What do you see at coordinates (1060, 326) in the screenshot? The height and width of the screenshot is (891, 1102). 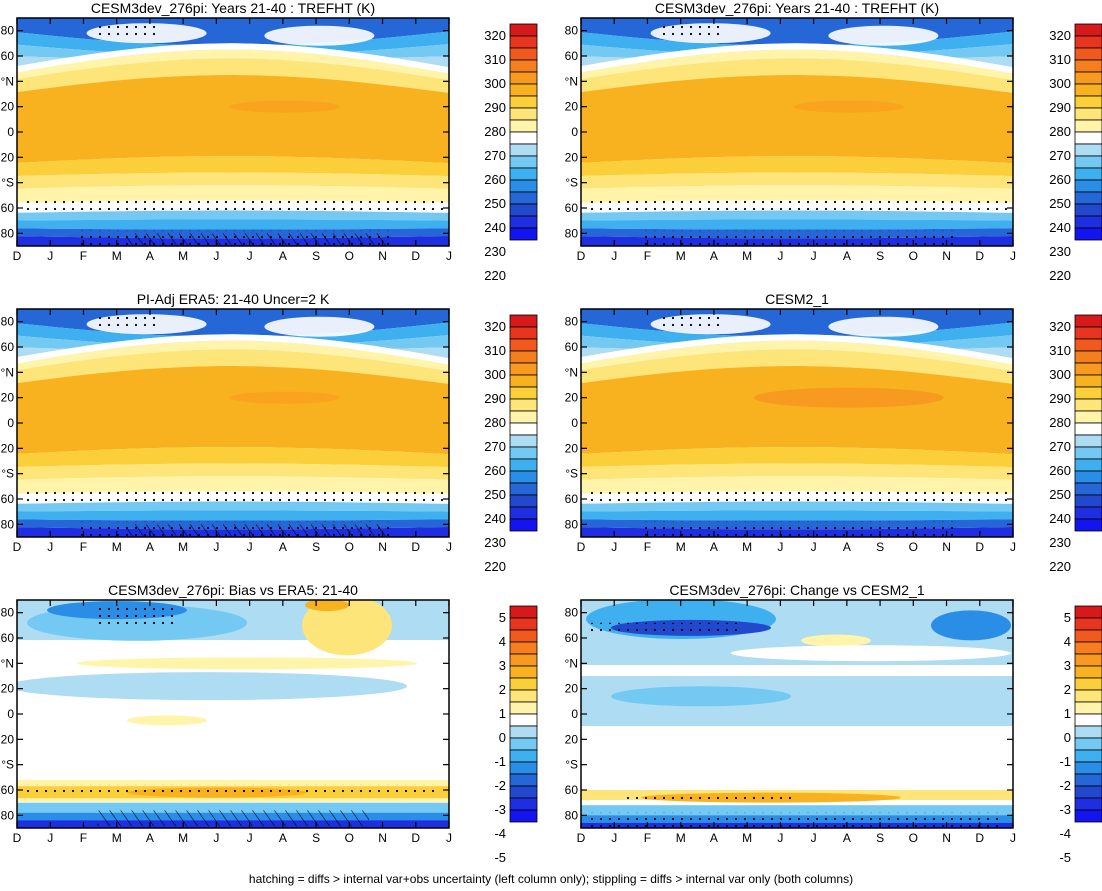 I see `colorbar-label: 320` at bounding box center [1060, 326].